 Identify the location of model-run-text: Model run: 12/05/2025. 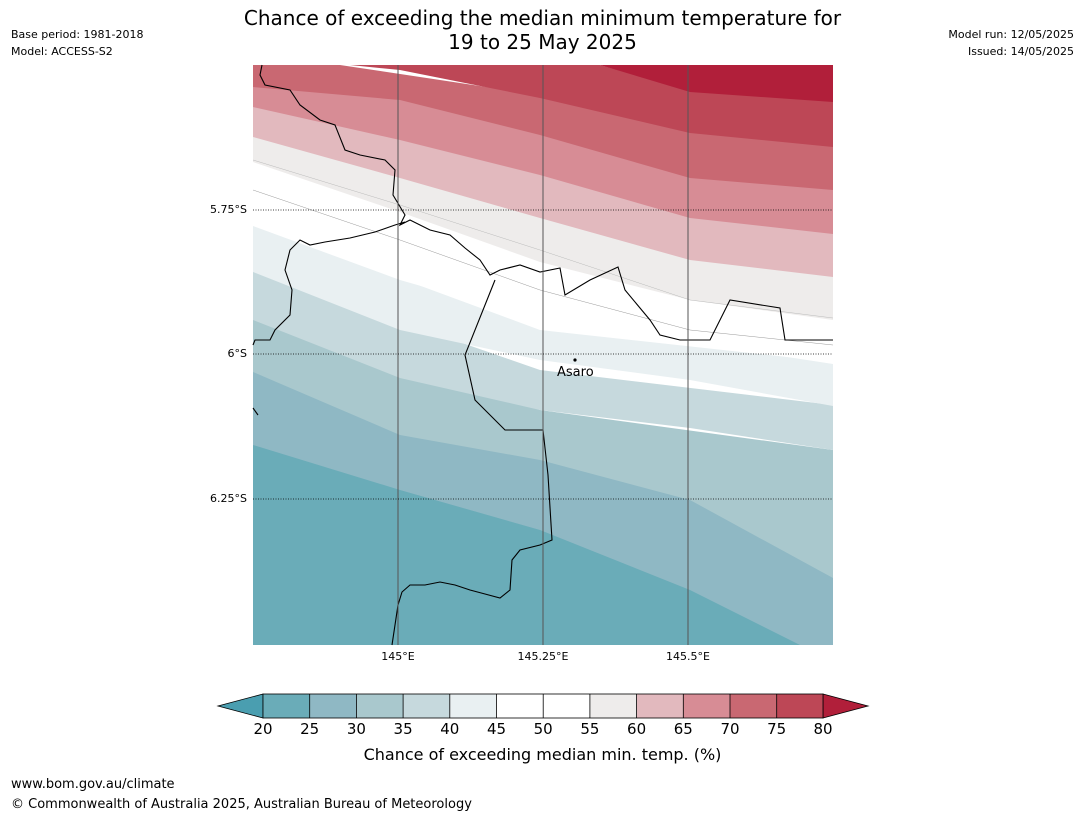
(1011, 34).